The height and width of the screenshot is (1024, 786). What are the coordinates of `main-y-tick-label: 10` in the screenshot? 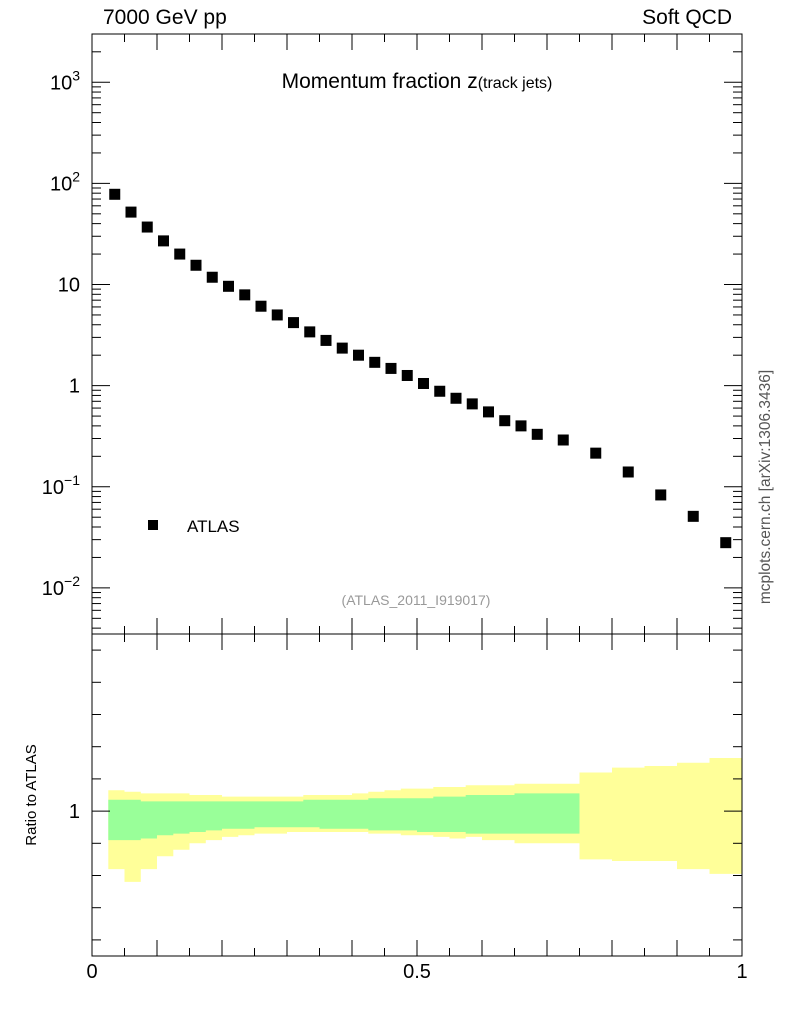 It's located at (69, 286).